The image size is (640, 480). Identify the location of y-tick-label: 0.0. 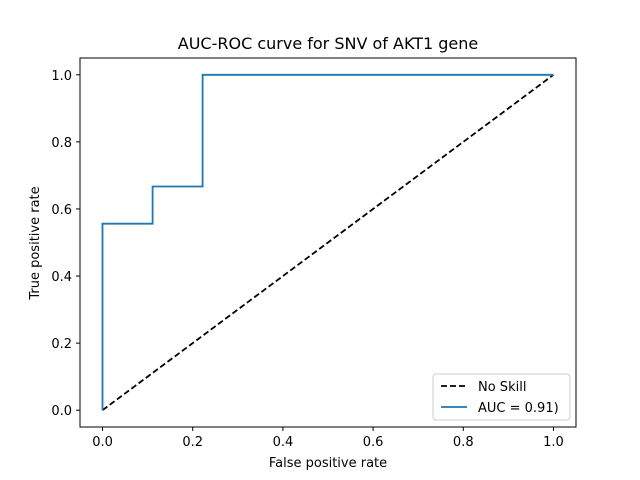
(61, 411).